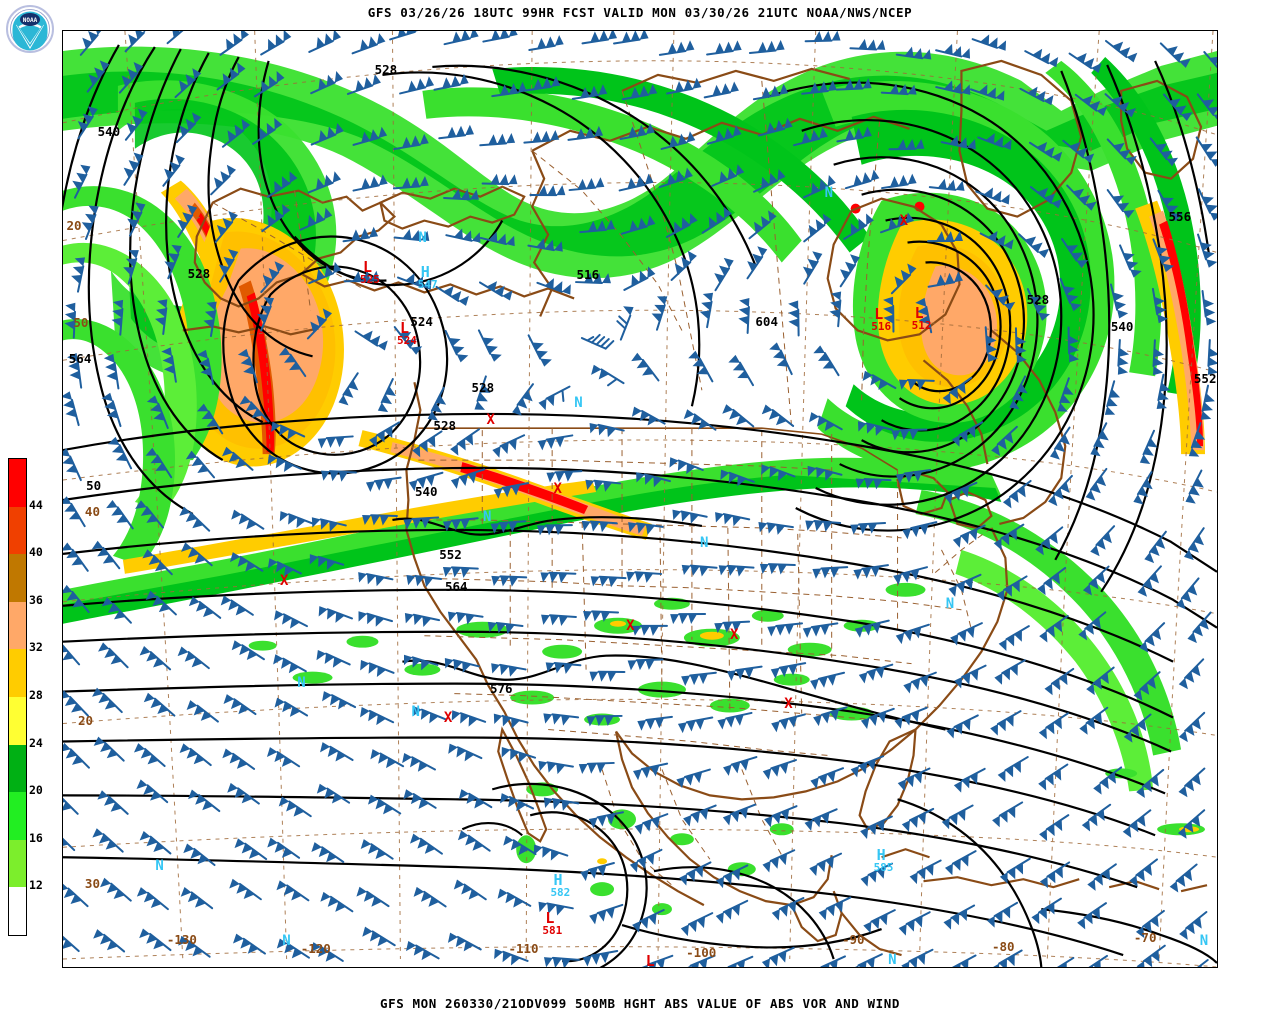 The height and width of the screenshot is (1024, 1280). I want to click on longitude-label: -80, so click(1003, 946).